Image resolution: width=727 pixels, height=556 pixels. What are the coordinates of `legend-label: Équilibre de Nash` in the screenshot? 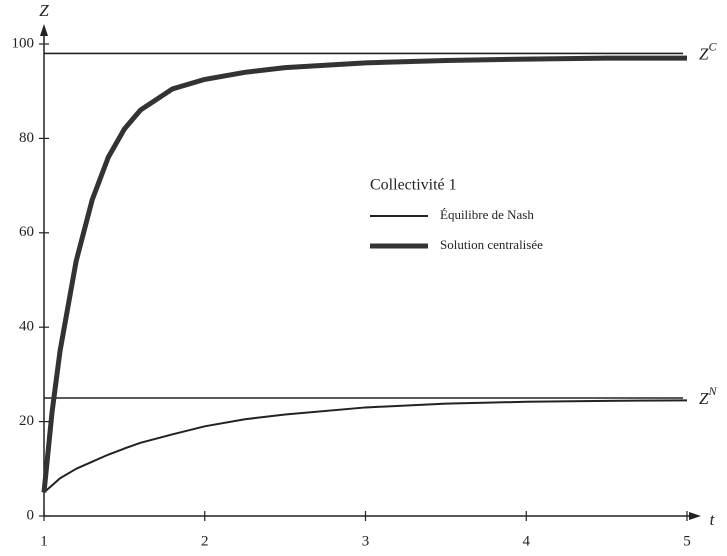 It's located at (487, 214).